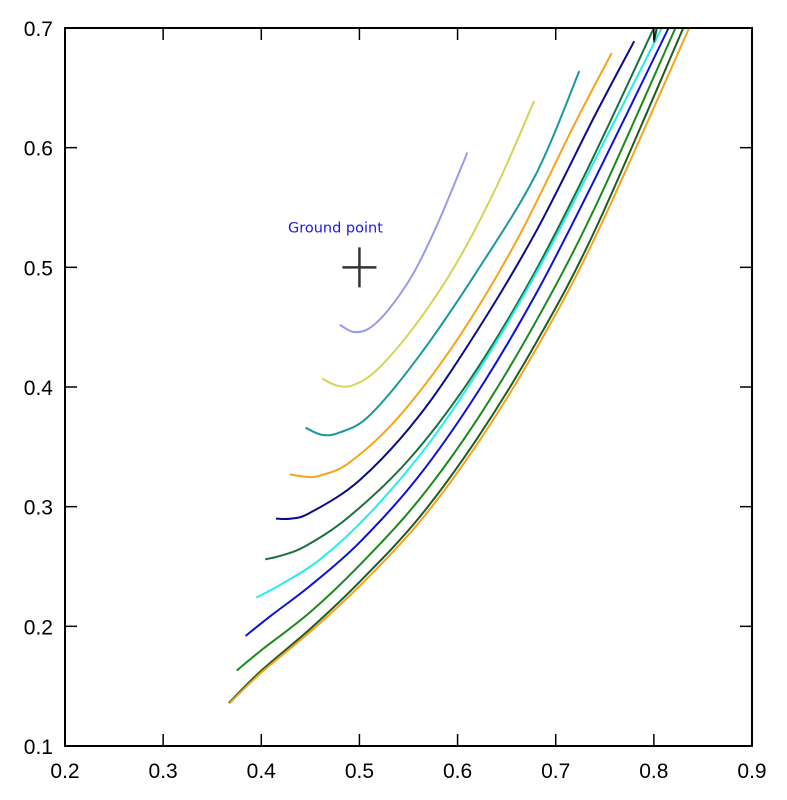 This screenshot has width=787, height=800. What do you see at coordinates (335, 228) in the screenshot?
I see `ground-point-label: Ground point` at bounding box center [335, 228].